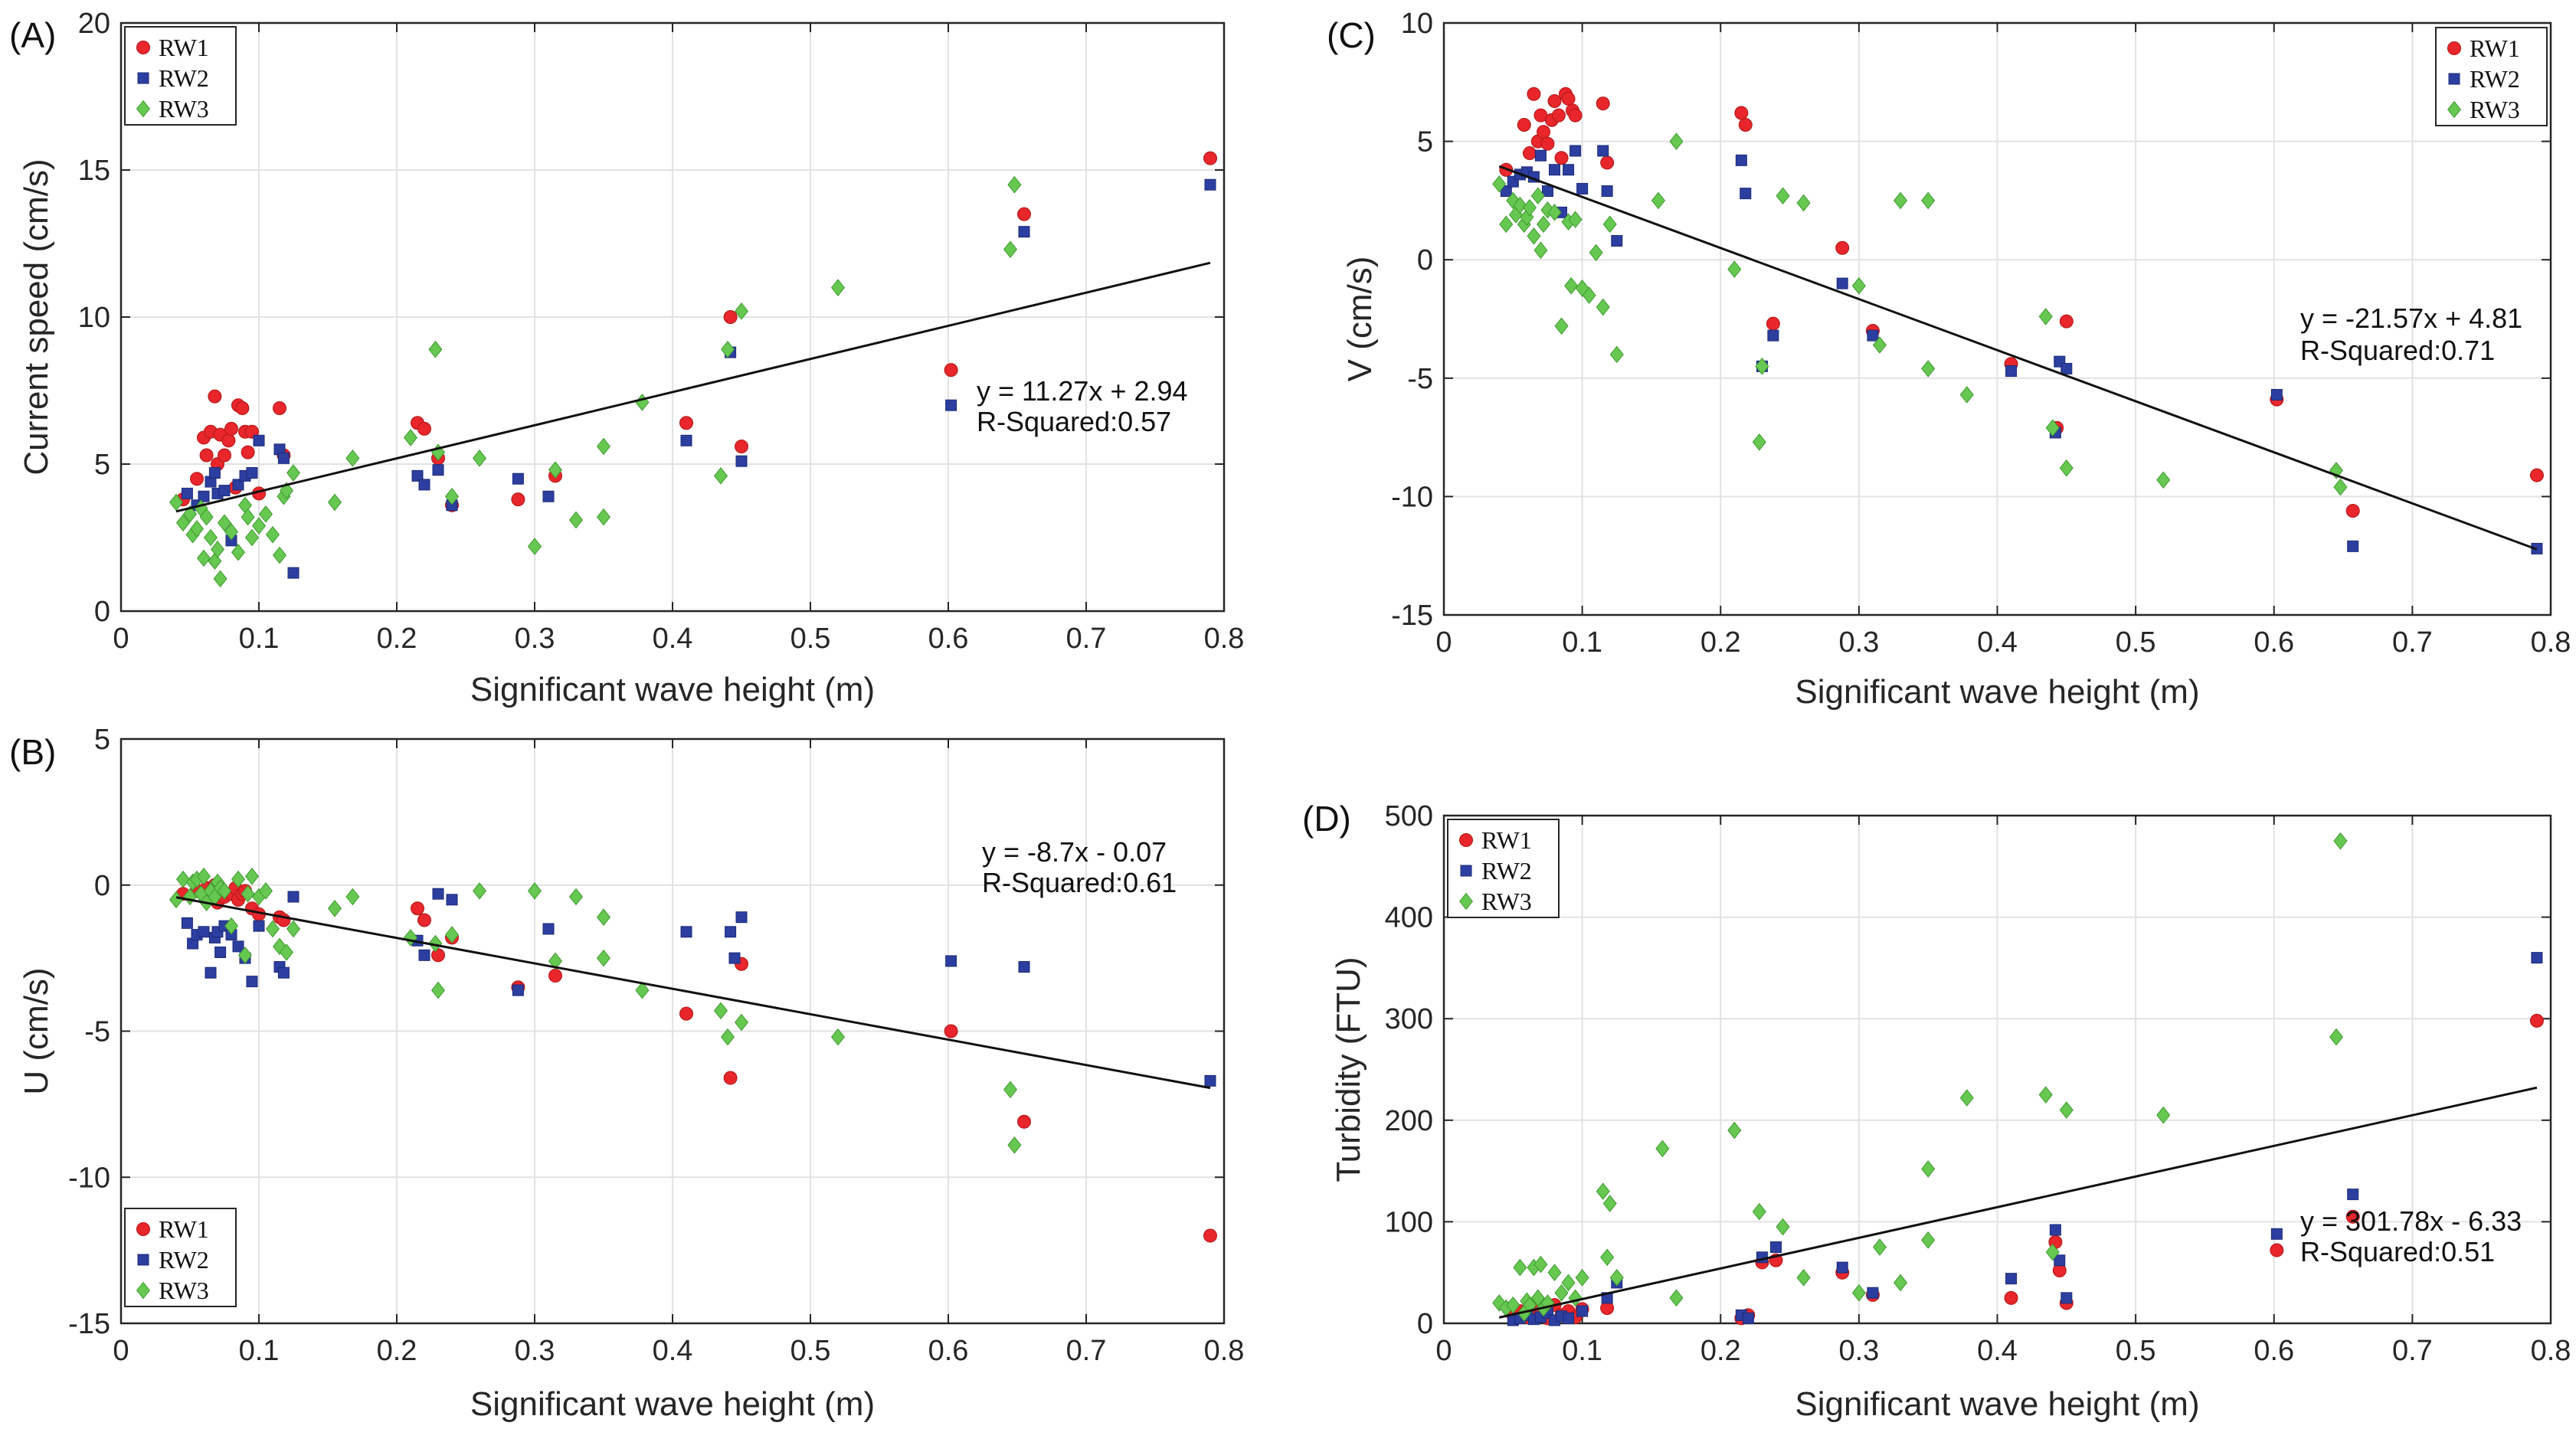 The image size is (2576, 1429). Describe the element at coordinates (1409, 918) in the screenshot. I see `y-tick-label: 400` at that location.